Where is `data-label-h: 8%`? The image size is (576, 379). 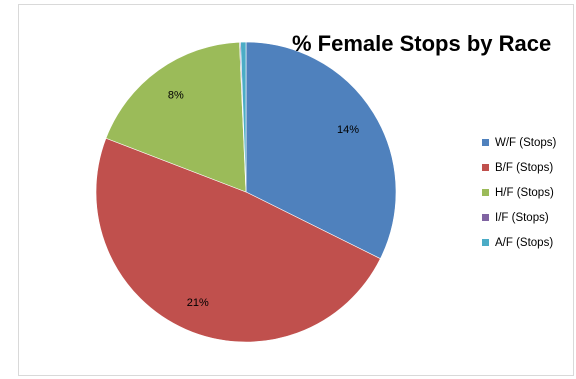 data-label-h: 8% is located at coordinates (176, 96).